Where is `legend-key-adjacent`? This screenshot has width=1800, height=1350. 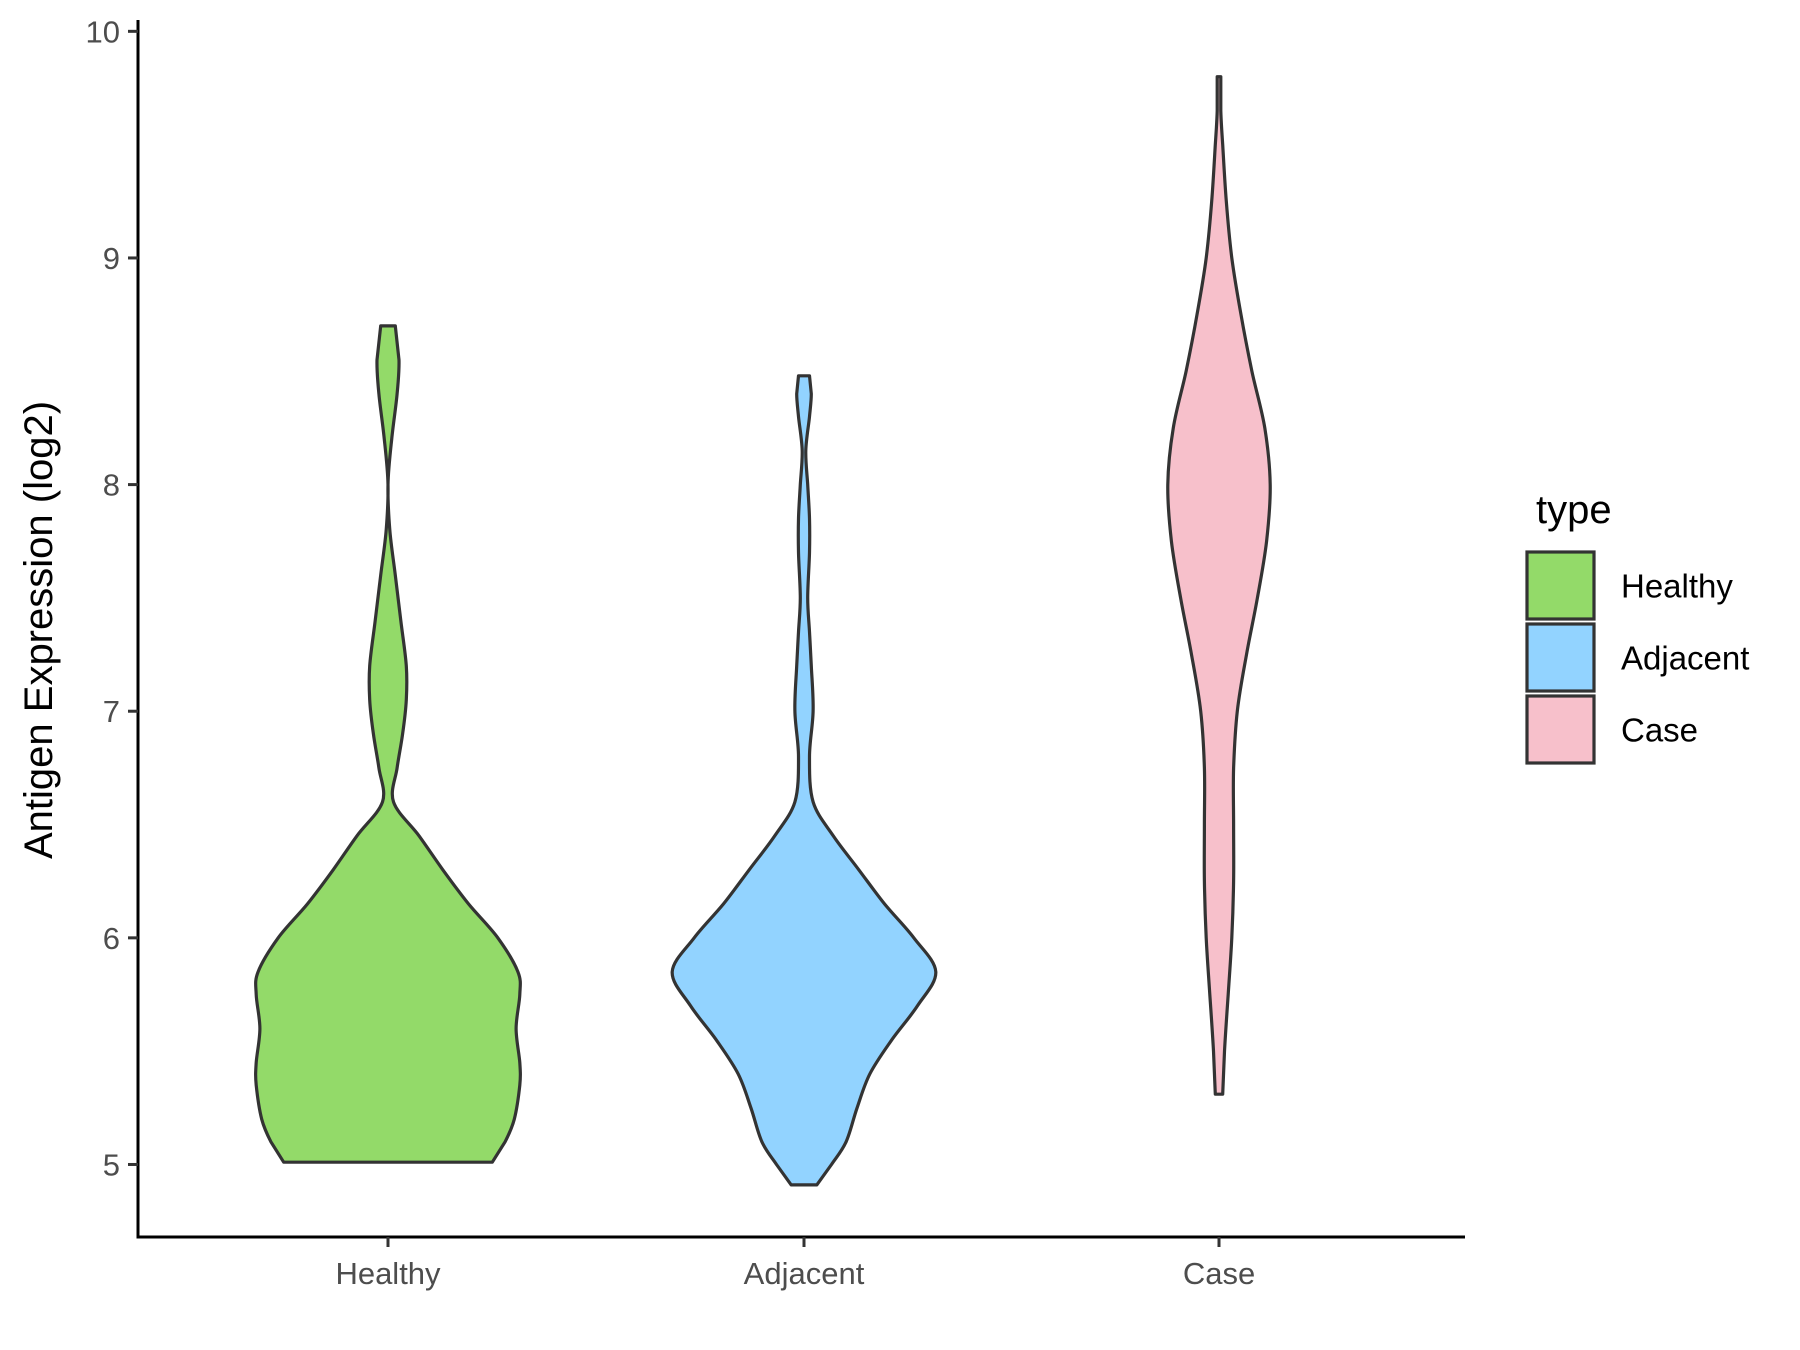
legend-key-adjacent is located at coordinates (1560, 657).